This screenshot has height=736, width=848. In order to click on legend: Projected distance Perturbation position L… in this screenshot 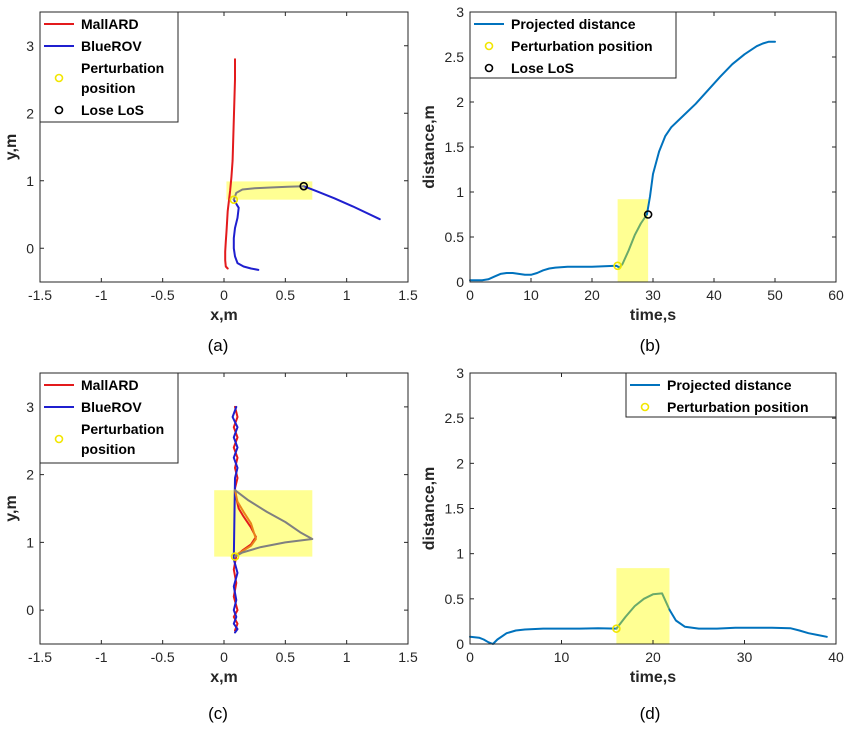, I will do `click(573, 45)`.